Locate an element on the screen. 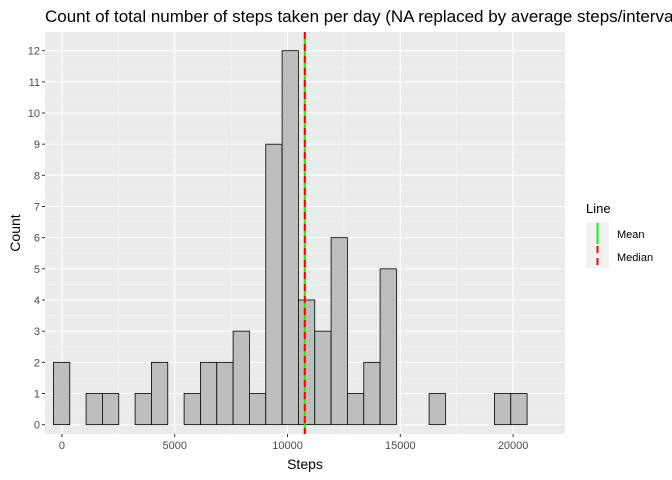 The image size is (672, 480). x-axis-ticks: 0 5000 10000 15000 20000 is located at coordinates (294, 443).